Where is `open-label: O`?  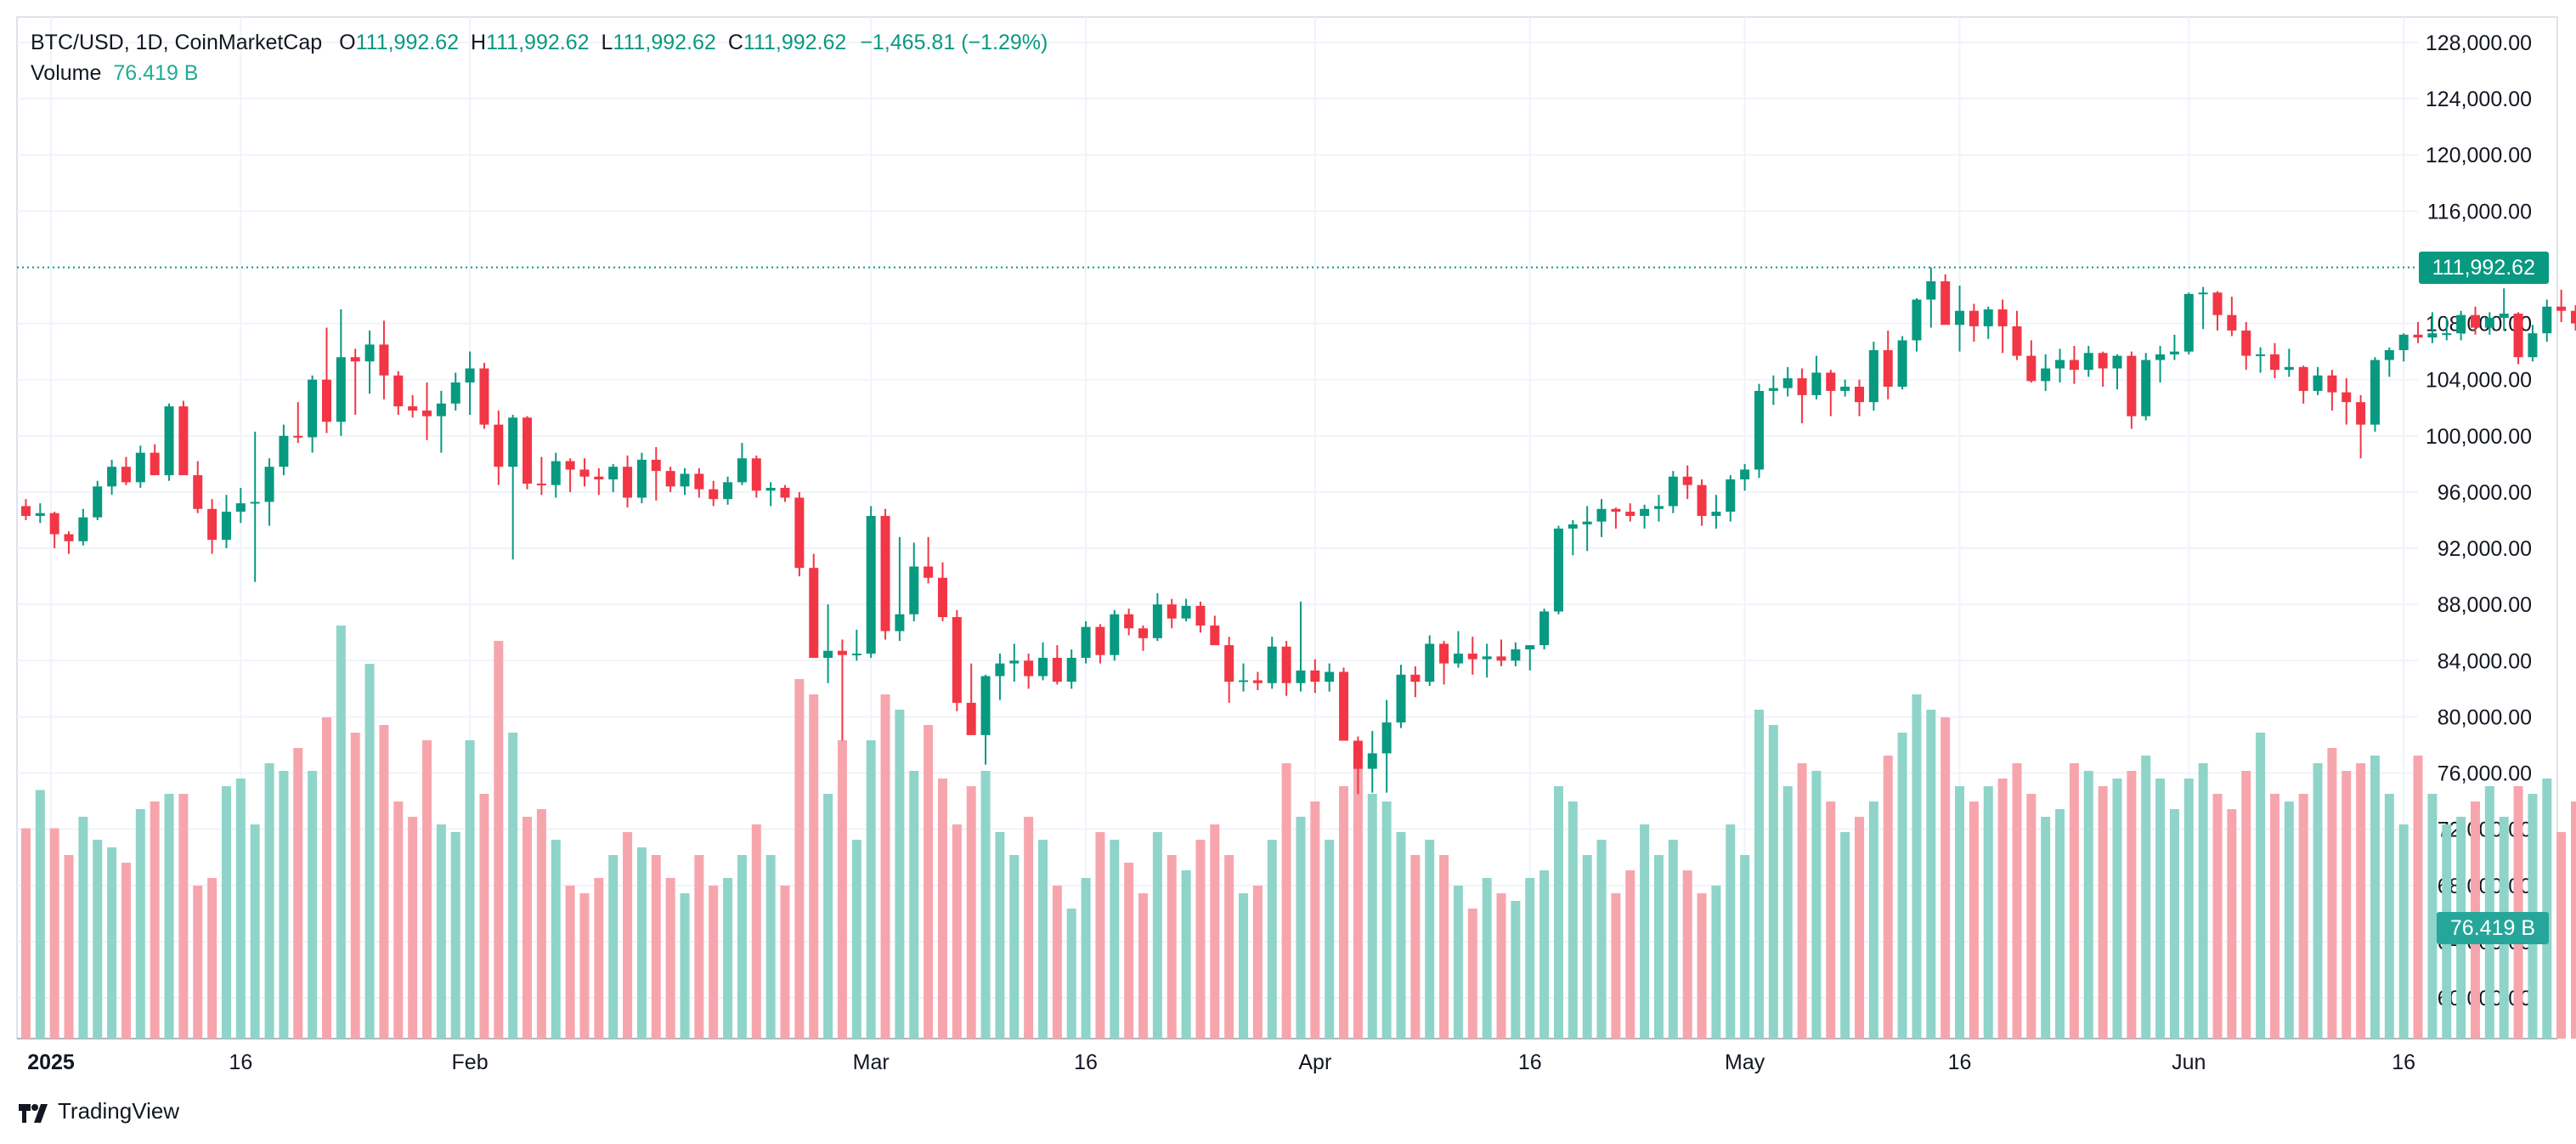 open-label: O is located at coordinates (347, 42).